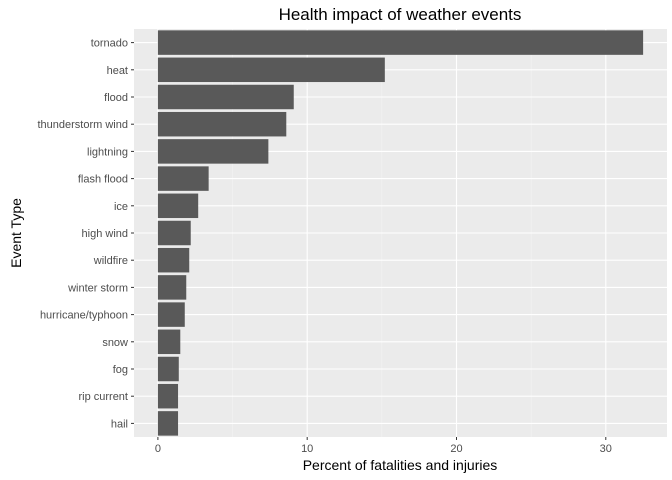  What do you see at coordinates (172, 287) in the screenshot?
I see `bar-winter-storm` at bounding box center [172, 287].